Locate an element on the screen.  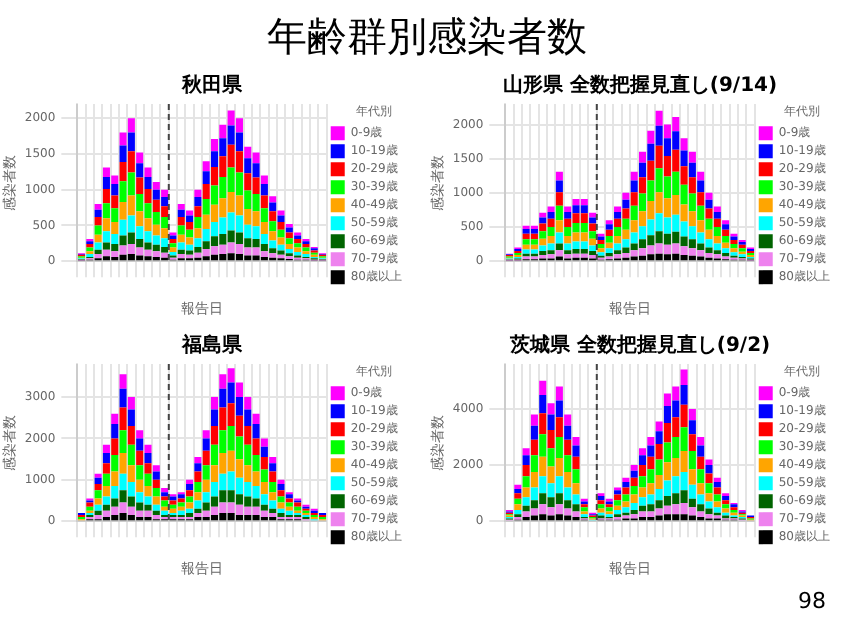
text: 98 is located at coordinates (812, 601).